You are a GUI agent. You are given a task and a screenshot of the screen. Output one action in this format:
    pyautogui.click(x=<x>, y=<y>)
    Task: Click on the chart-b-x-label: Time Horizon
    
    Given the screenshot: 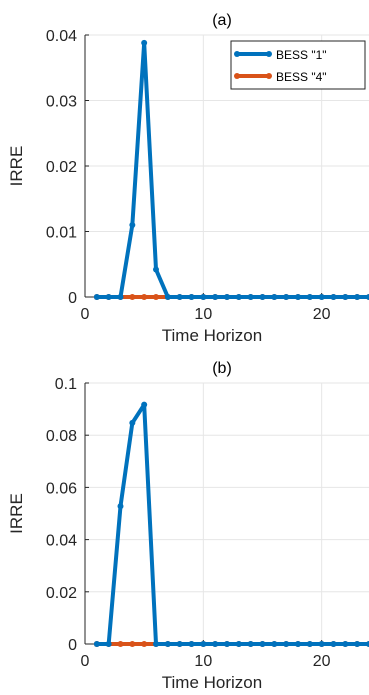 What is the action you would take?
    pyautogui.click(x=212, y=682)
    